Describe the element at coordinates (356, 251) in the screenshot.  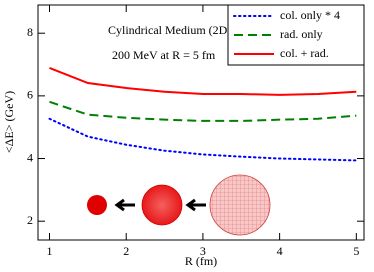
I see `x-tick-label: 5` at that location.